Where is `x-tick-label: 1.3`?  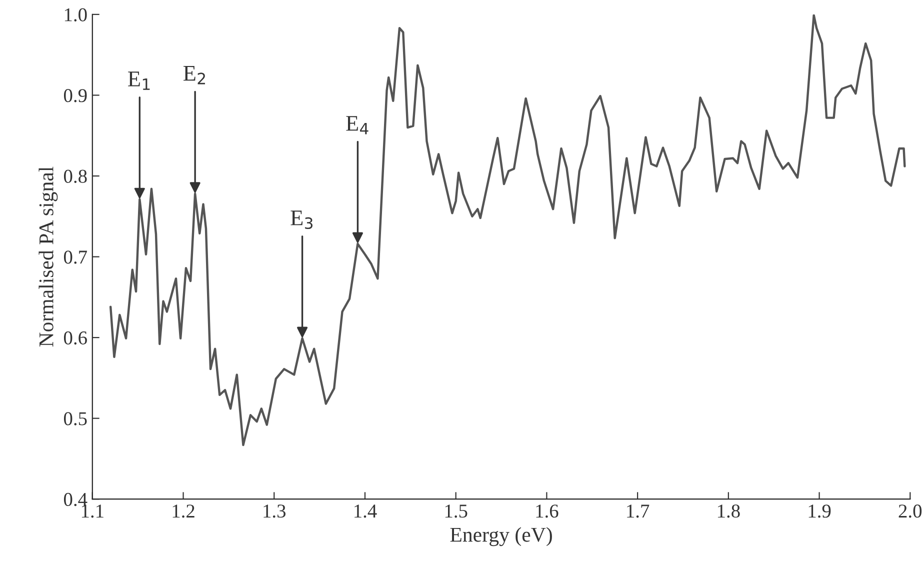 x-tick-label: 1.3 is located at coordinates (275, 511).